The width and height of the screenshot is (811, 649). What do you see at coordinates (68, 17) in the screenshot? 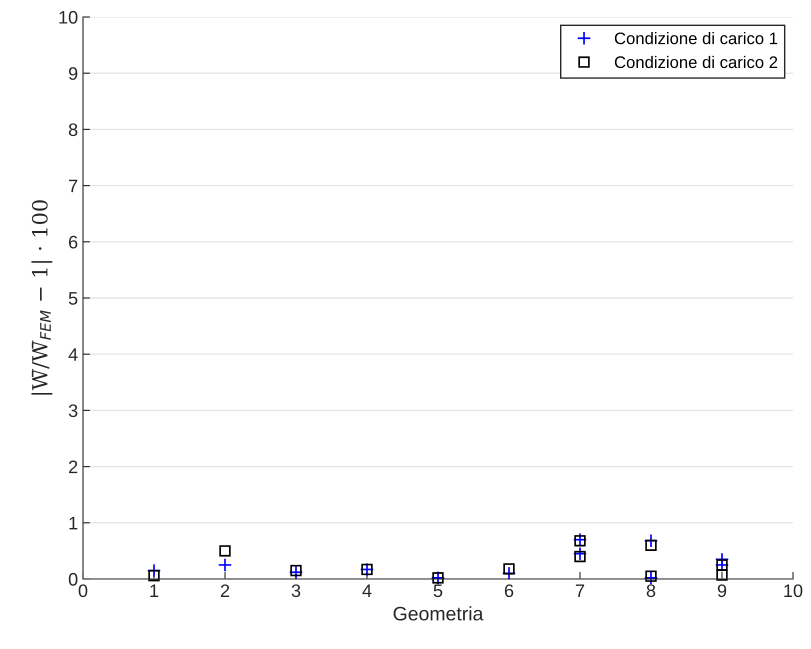
I see `y-tick-label: 10` at bounding box center [68, 17].